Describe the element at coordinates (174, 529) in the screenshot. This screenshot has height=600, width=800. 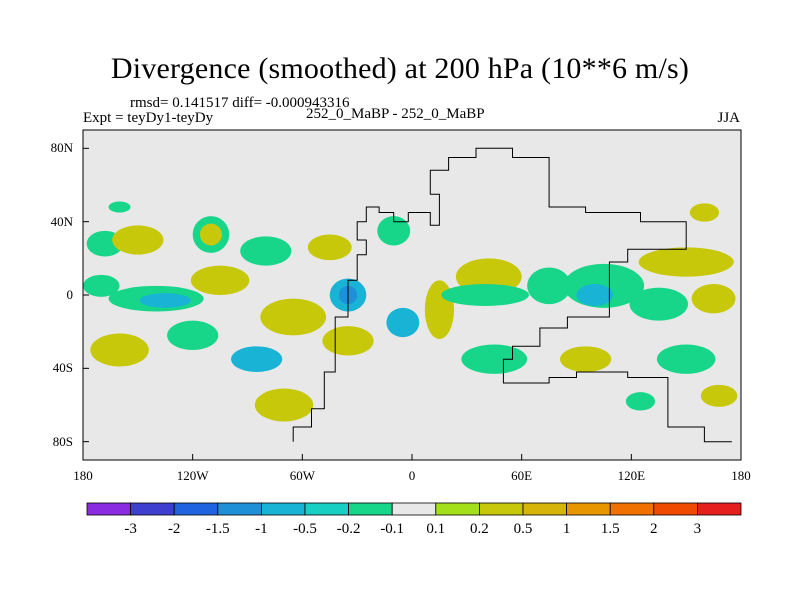
I see `colorbar-label: -2` at that location.